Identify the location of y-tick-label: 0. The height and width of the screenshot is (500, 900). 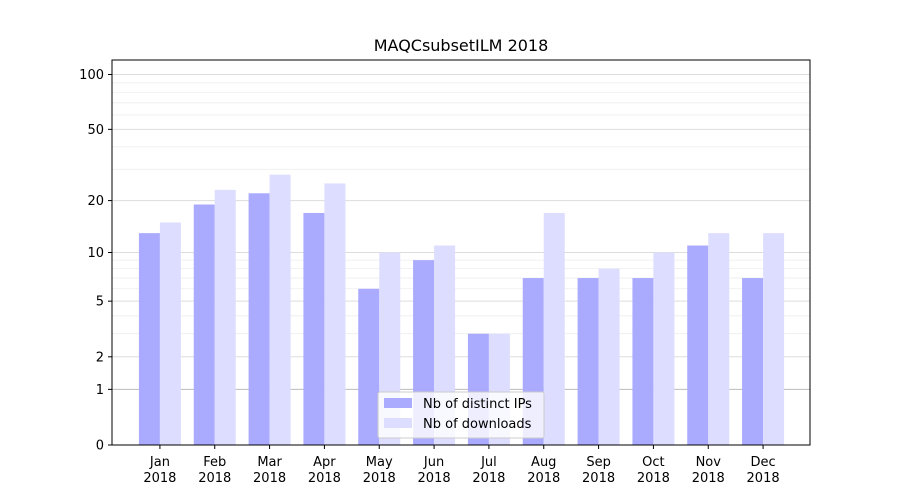
(100, 446).